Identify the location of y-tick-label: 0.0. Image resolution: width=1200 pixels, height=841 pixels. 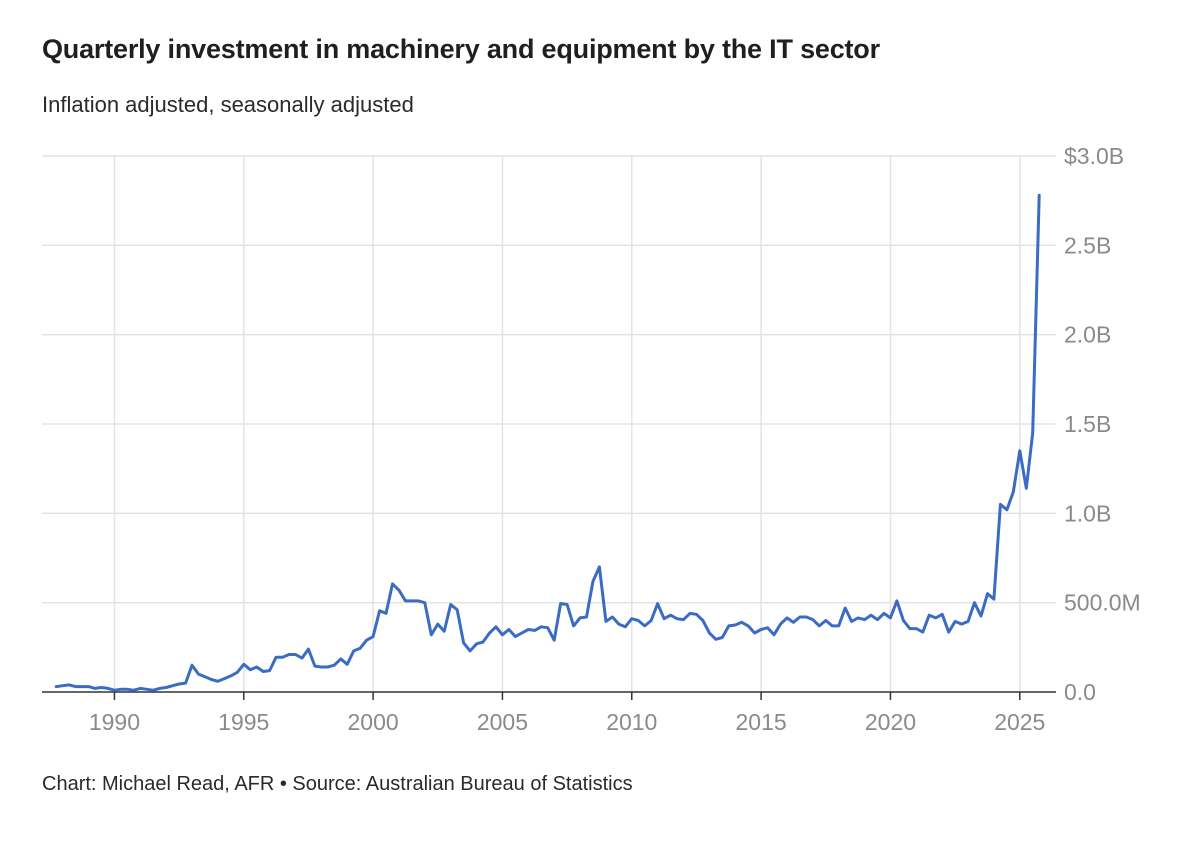
(1080, 692).